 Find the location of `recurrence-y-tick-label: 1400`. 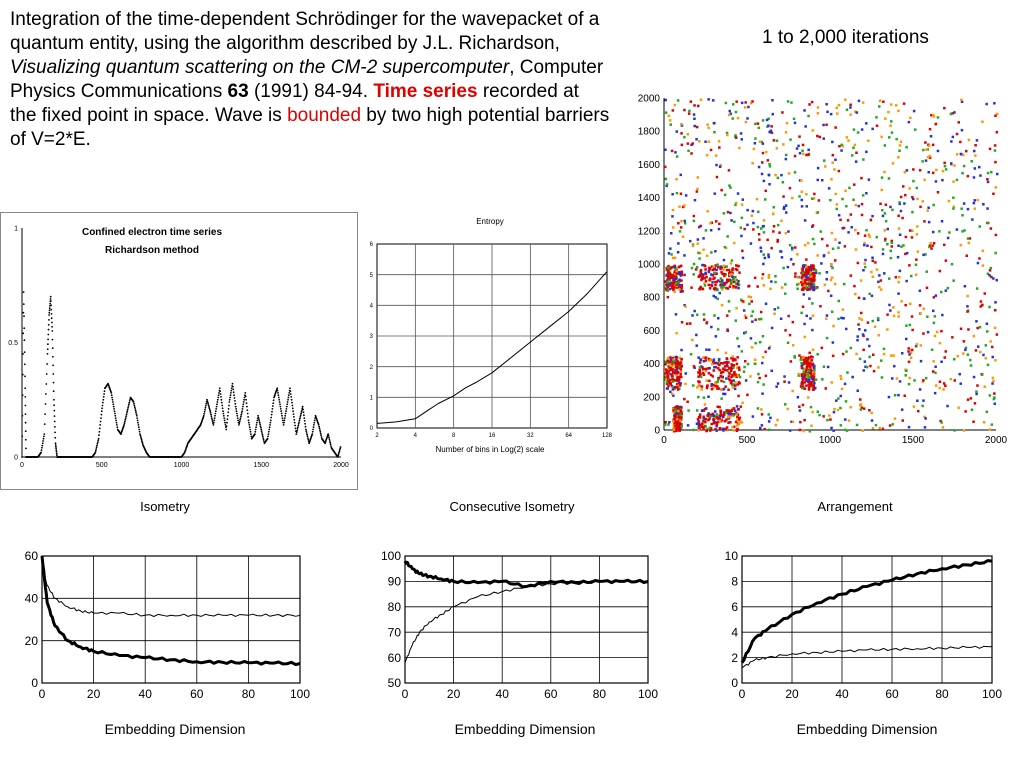

recurrence-y-tick-label: 1400 is located at coordinates (649, 198).